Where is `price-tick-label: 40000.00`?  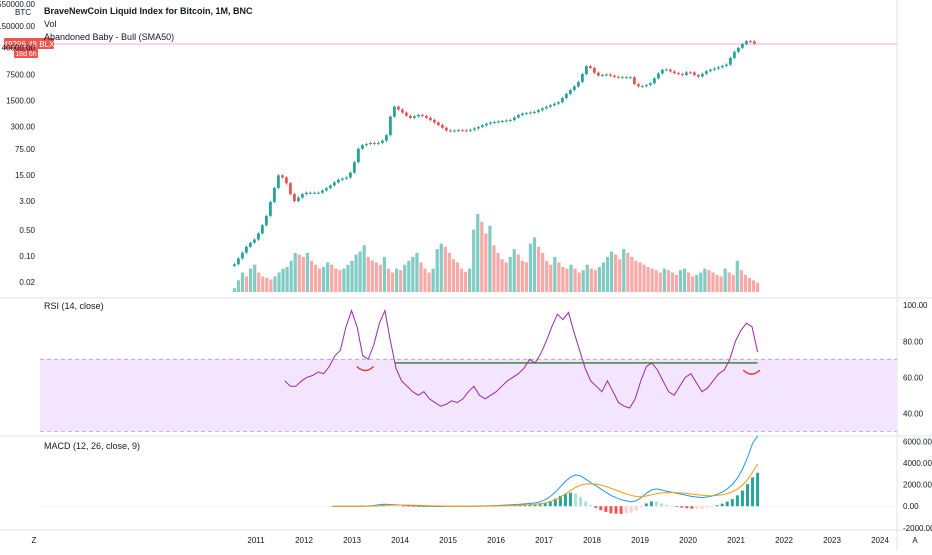 price-tick-label: 40000.00 is located at coordinates (19, 47).